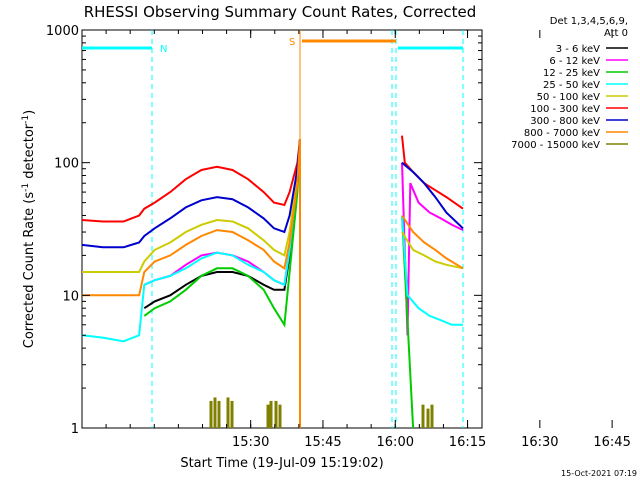 The height and width of the screenshot is (480, 640). Describe the element at coordinates (250, 442) in the screenshot. I see `x-tick-label: 15:30` at that location.